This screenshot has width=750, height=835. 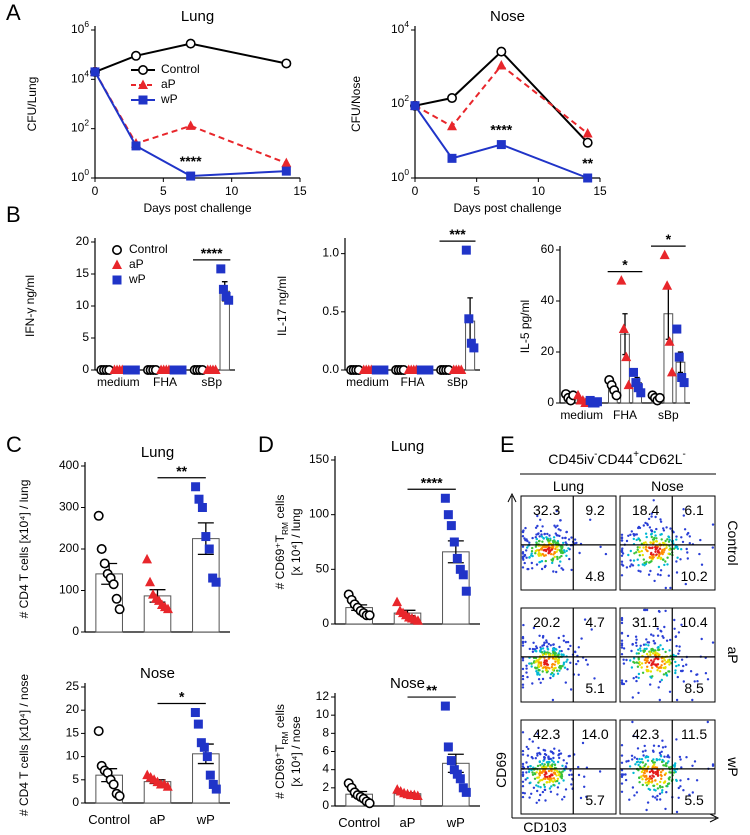 I want to click on series-line, so click(x=190, y=124).